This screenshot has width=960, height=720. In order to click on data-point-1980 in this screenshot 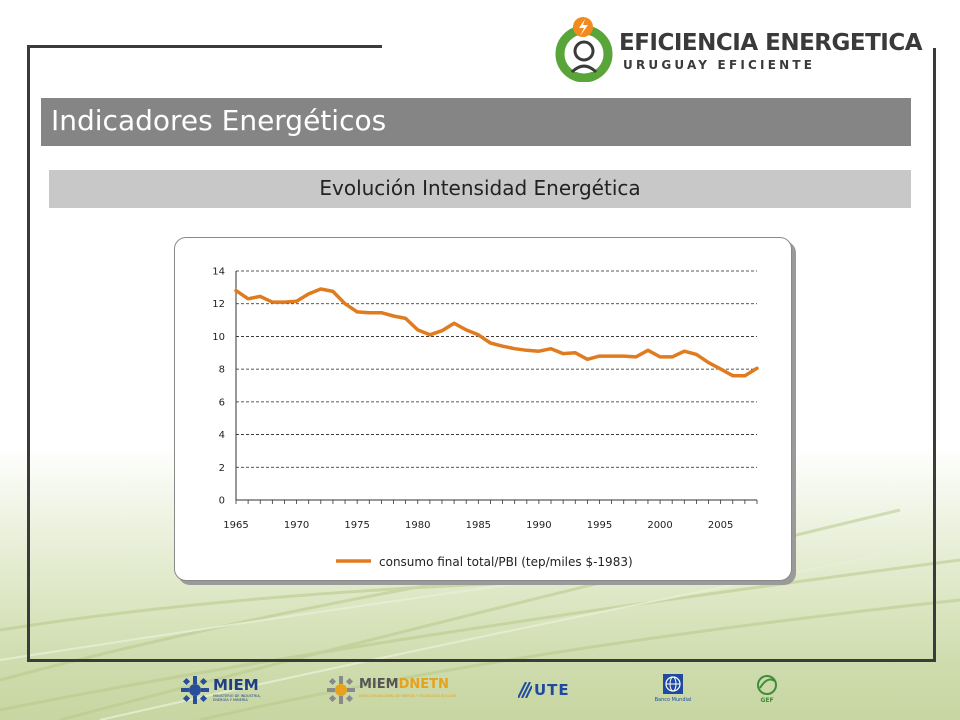, I will do `click(417, 330)`.